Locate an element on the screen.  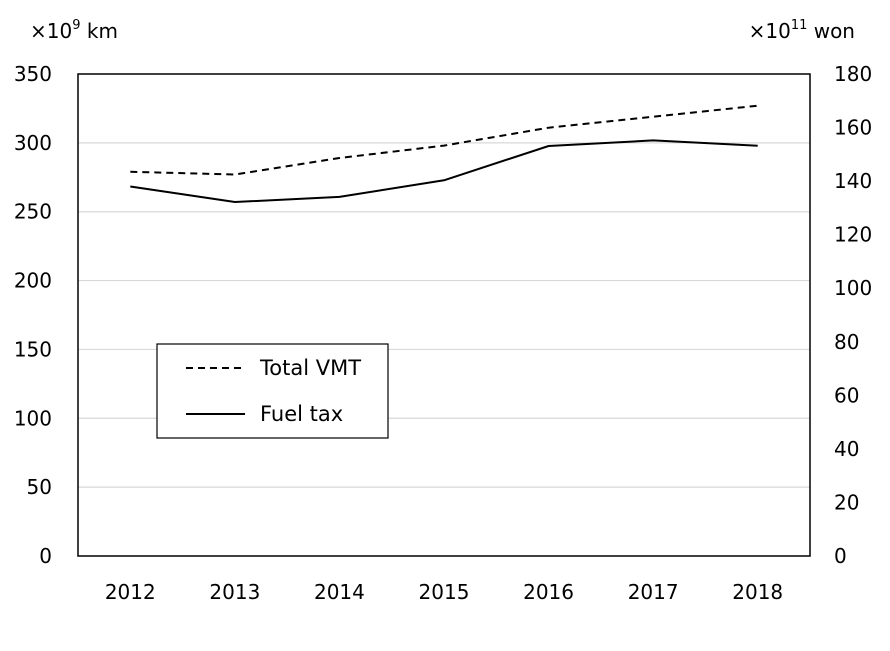
right-axis-unit: ×1011 won is located at coordinates (802, 30).